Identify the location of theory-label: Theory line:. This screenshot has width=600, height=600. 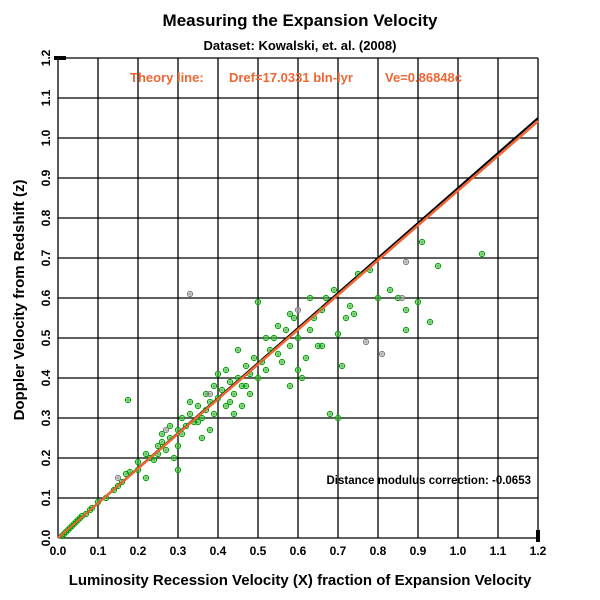
(167, 77).